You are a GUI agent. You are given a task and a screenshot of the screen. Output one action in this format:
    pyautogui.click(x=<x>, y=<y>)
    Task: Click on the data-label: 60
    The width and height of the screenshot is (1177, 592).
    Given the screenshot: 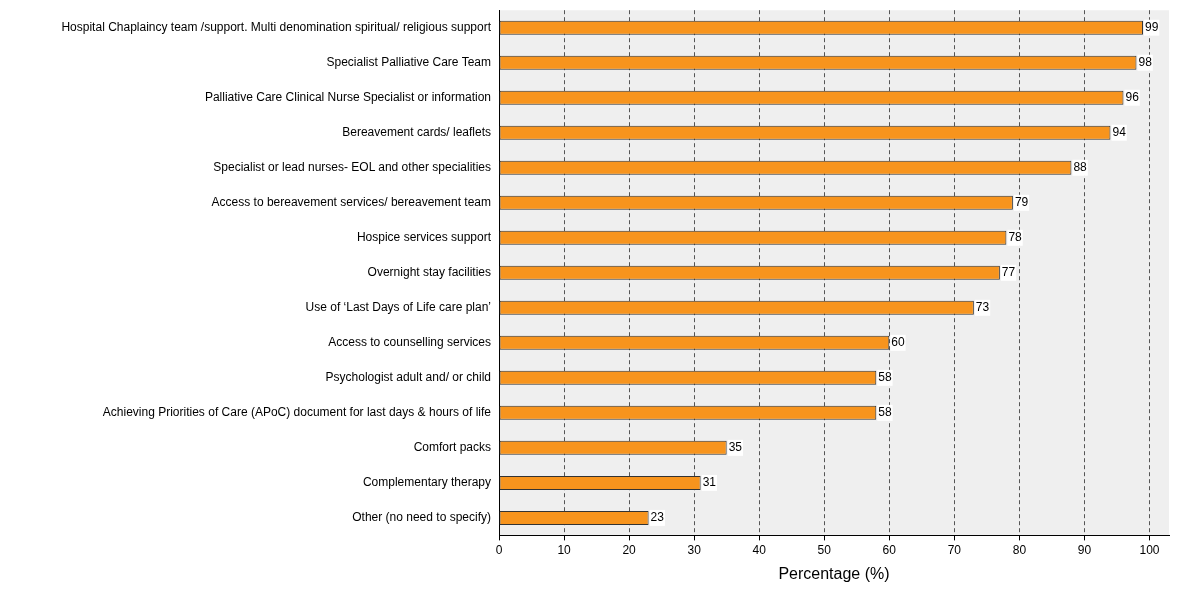 What is the action you would take?
    pyautogui.click(x=898, y=342)
    